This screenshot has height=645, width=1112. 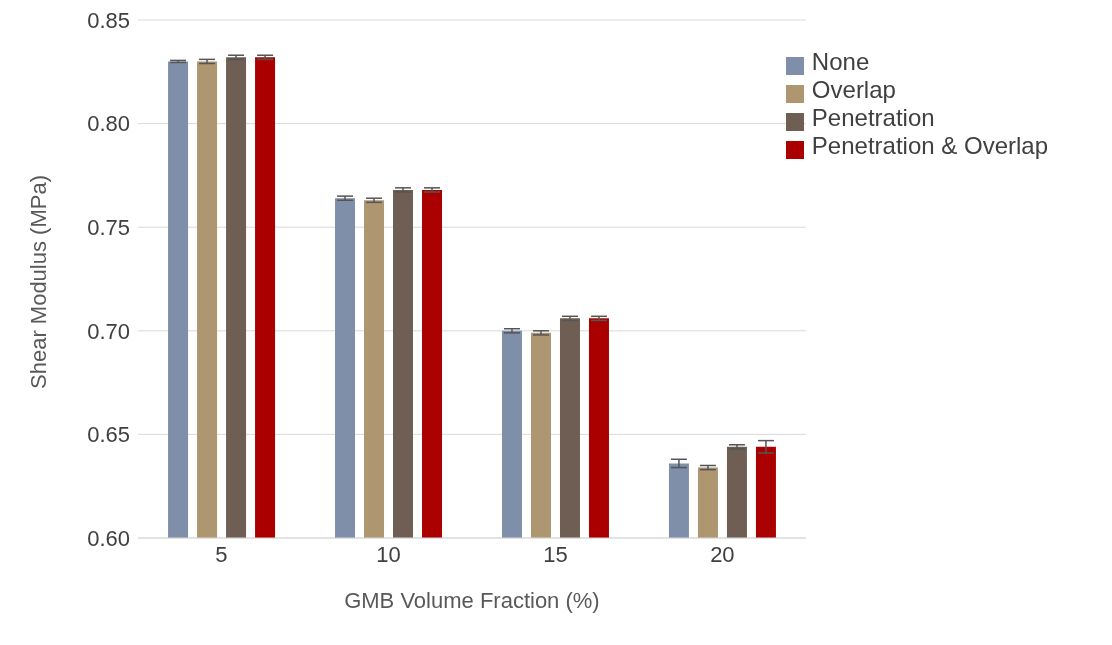 I want to click on x-tick-label: 5, so click(x=221, y=554).